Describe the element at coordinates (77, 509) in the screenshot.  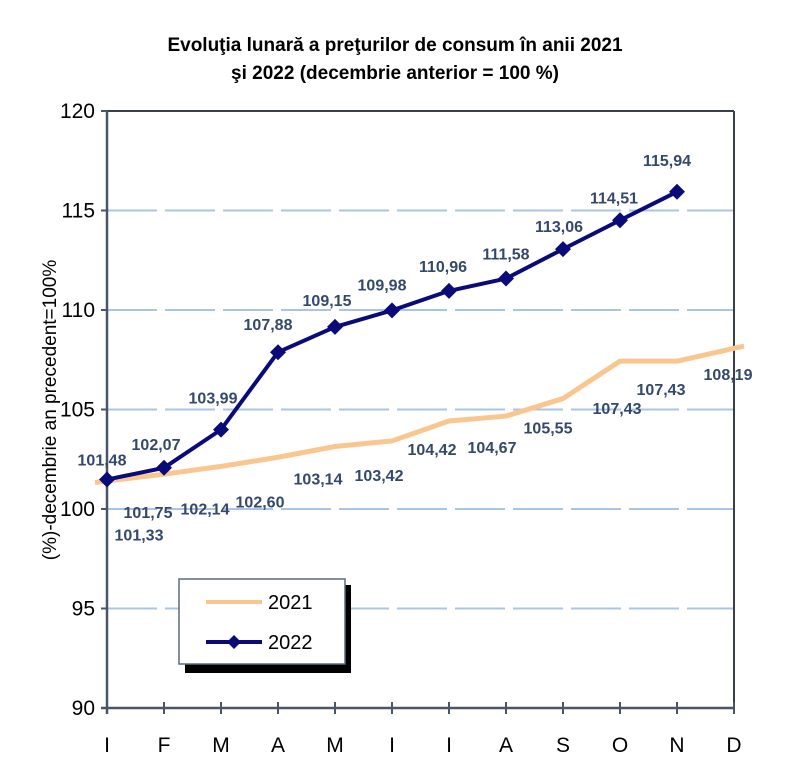
I see `y-tick-label: 100` at that location.